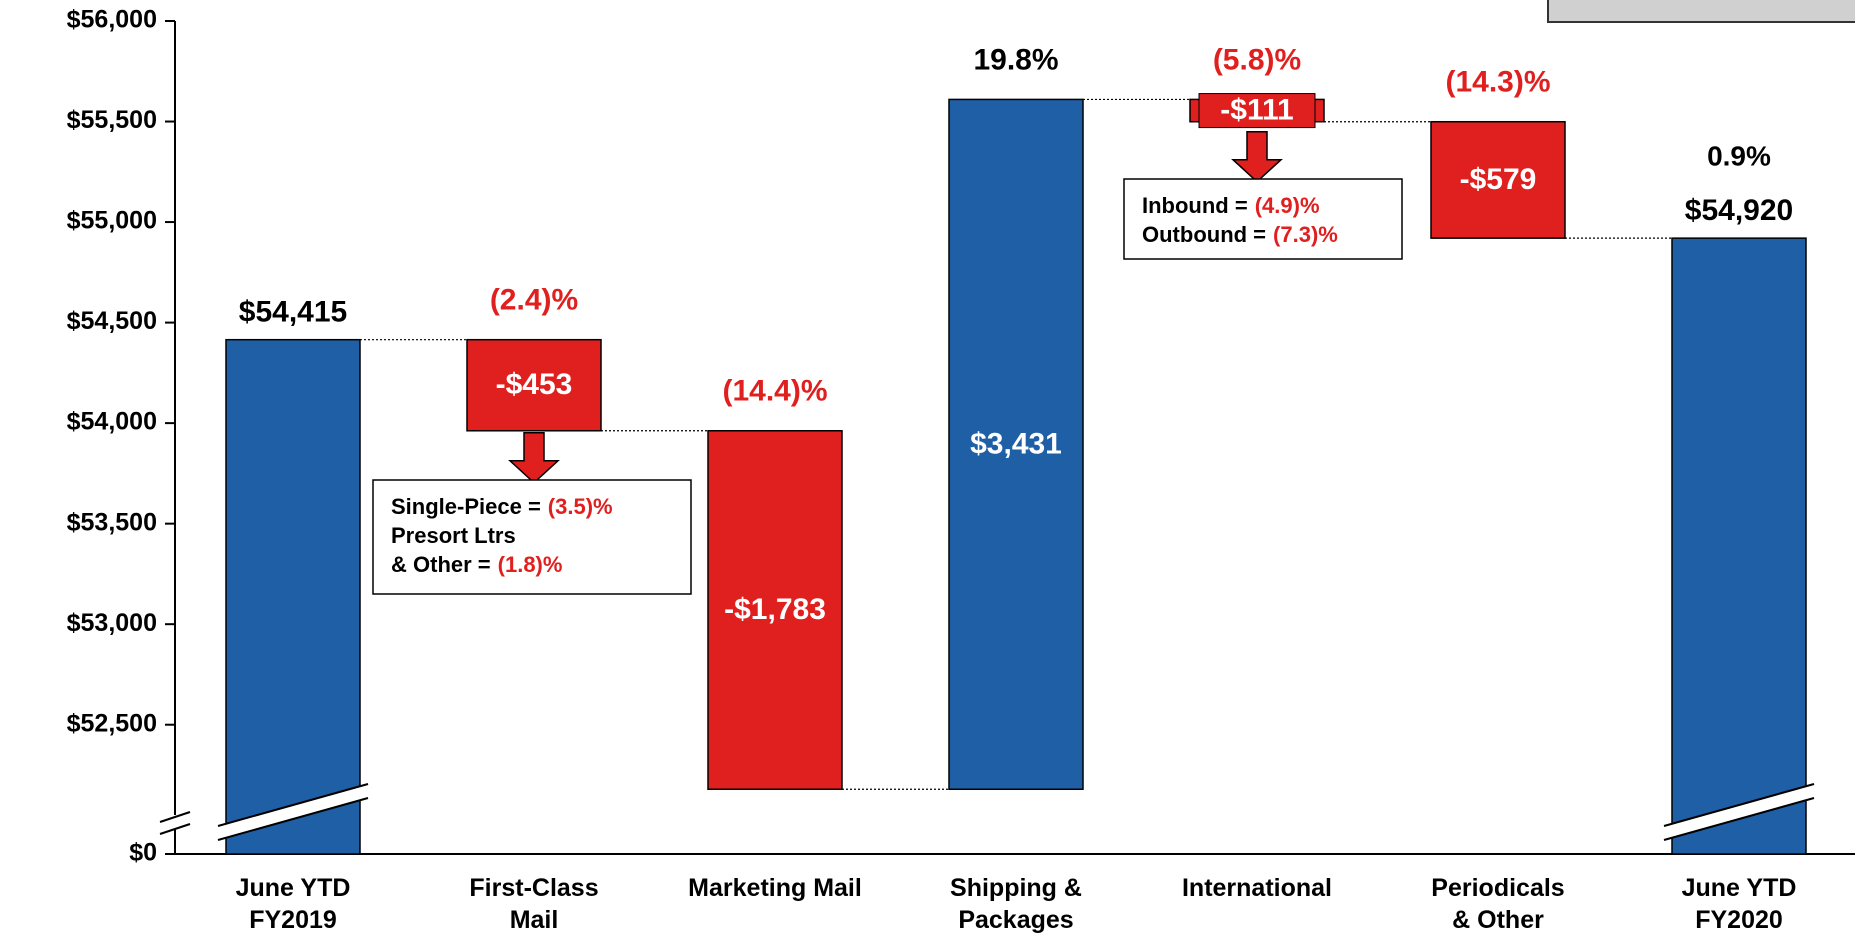 This screenshot has height=940, width=1855. I want to click on callout-part: Outbound =, so click(1204, 234).